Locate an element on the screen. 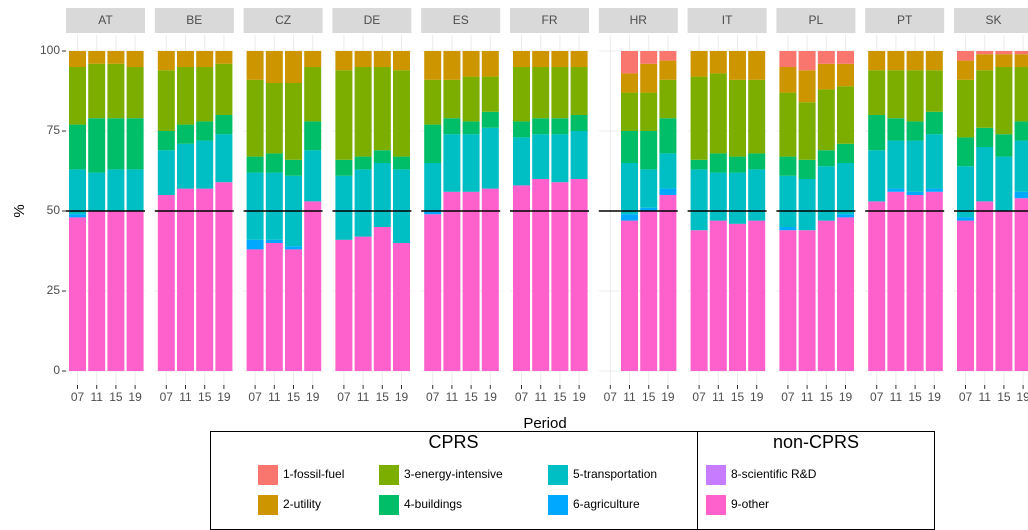 This screenshot has width=1028, height=530. x-tick-label: 15 is located at coordinates (205, 397).